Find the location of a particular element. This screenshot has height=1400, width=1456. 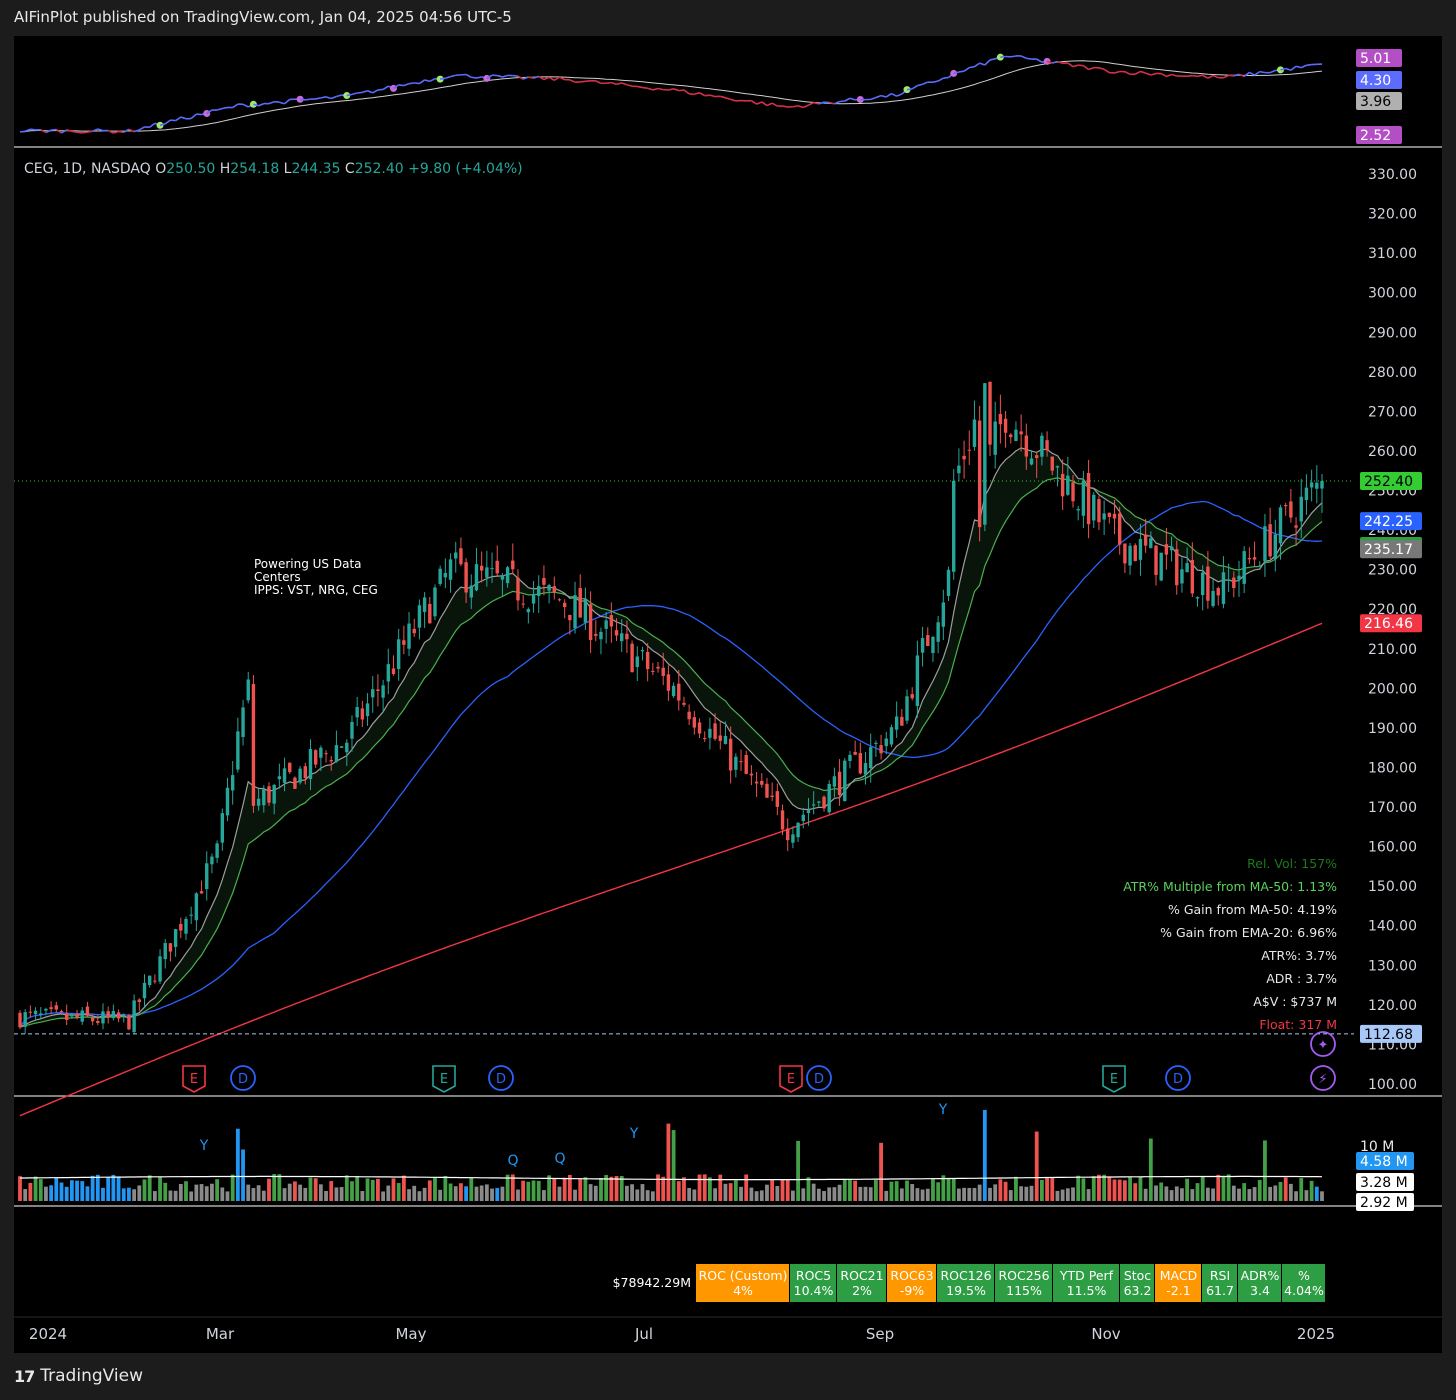

sparkle-icon is located at coordinates (1323, 1044).